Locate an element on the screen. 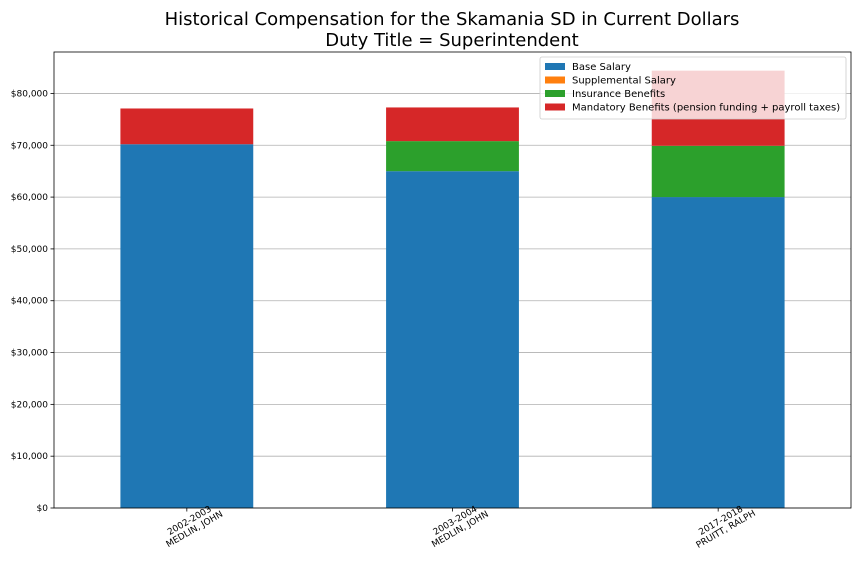  chart-subtitle: Duty Title = Superintendent is located at coordinates (451, 40).